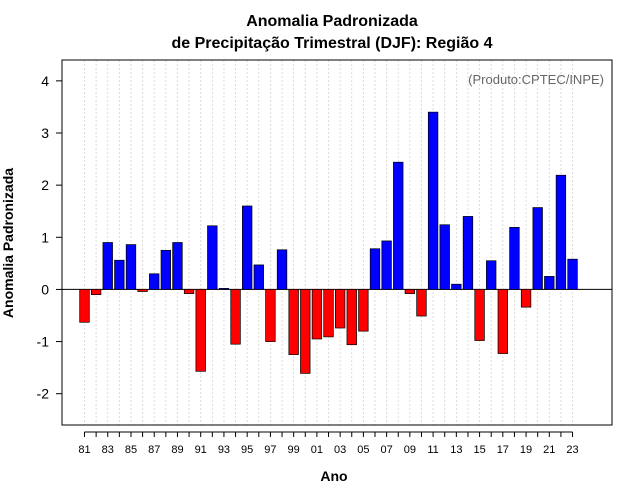  Describe the element at coordinates (432, 450) in the screenshot. I see `x-tick-label: 11` at that location.